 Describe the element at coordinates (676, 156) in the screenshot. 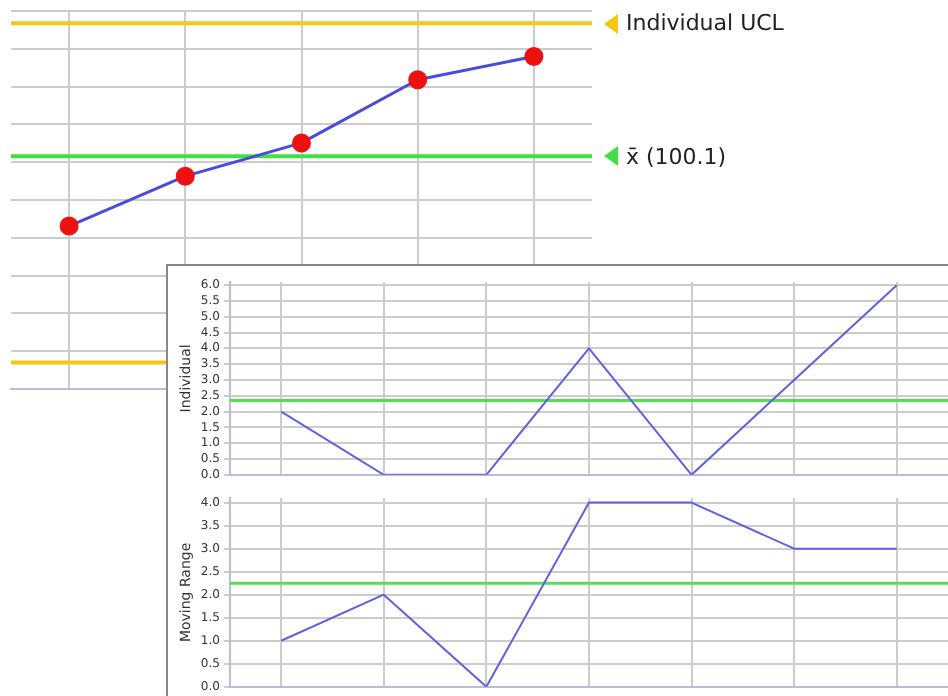

I see `ref-line-label: x̄ (100.1)` at that location.